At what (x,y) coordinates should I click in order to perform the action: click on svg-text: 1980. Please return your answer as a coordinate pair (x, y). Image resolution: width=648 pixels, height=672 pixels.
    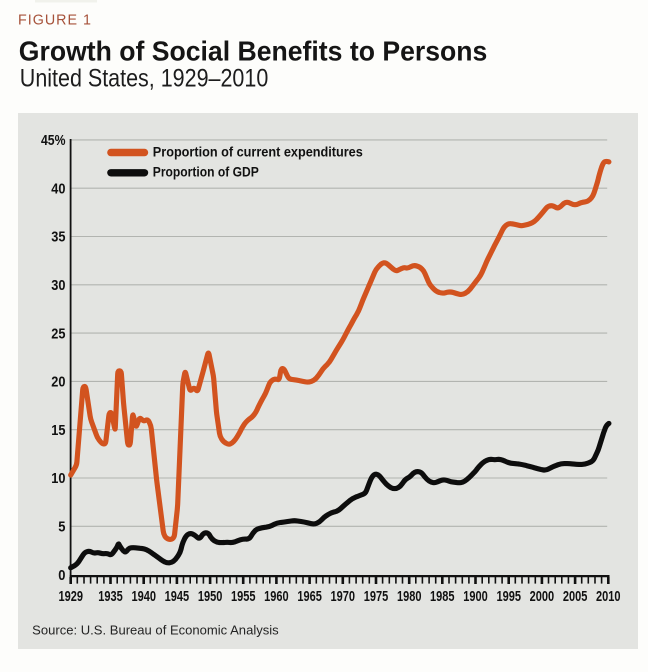
    Looking at the image, I should click on (409, 597).